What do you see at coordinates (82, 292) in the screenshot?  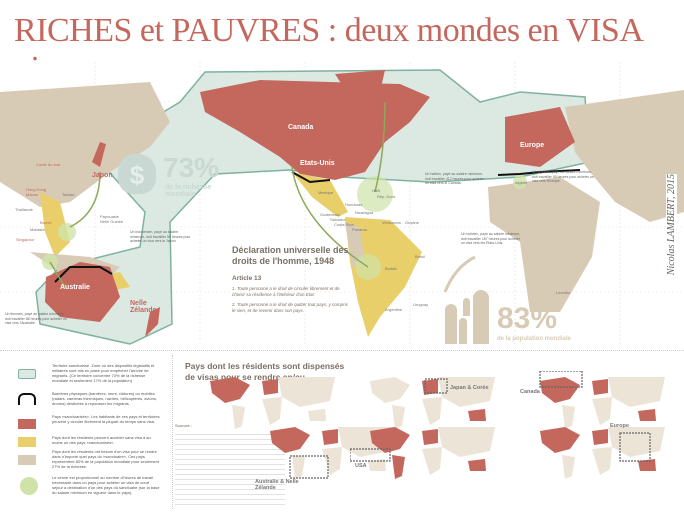 I see `australia` at bounding box center [82, 292].